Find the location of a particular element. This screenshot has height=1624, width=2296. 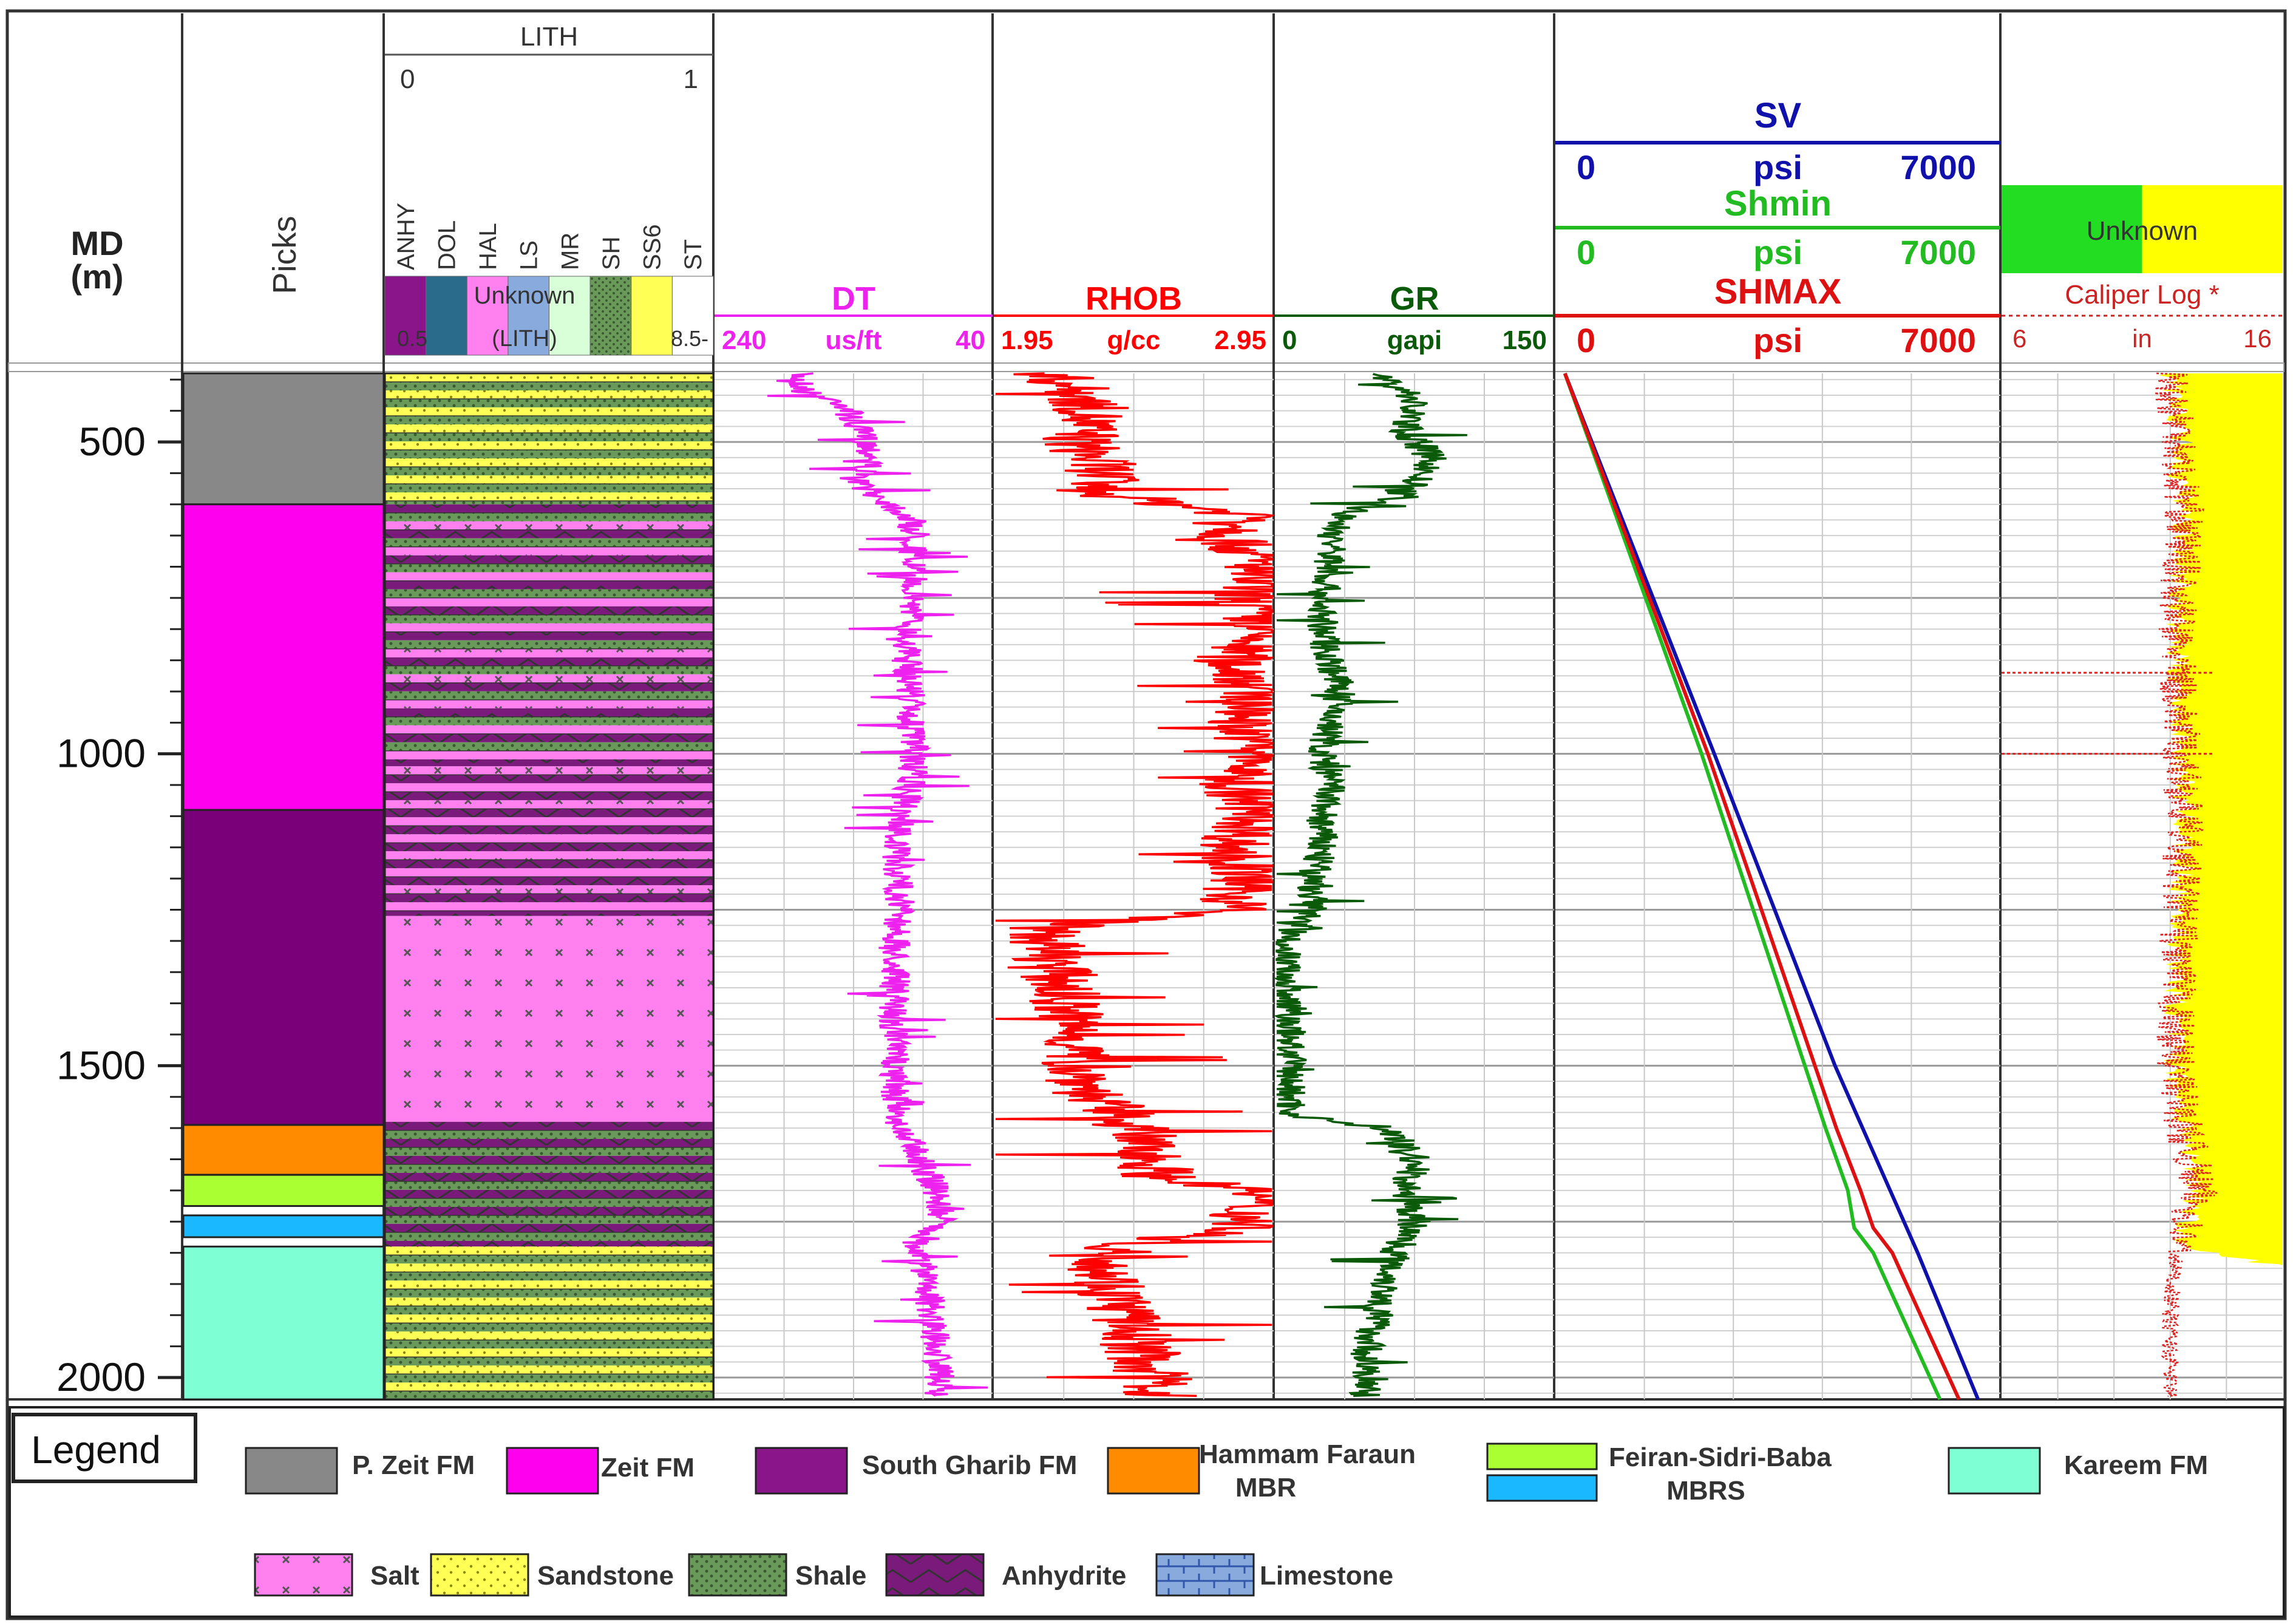

legend-label: Shale is located at coordinates (830, 1576).